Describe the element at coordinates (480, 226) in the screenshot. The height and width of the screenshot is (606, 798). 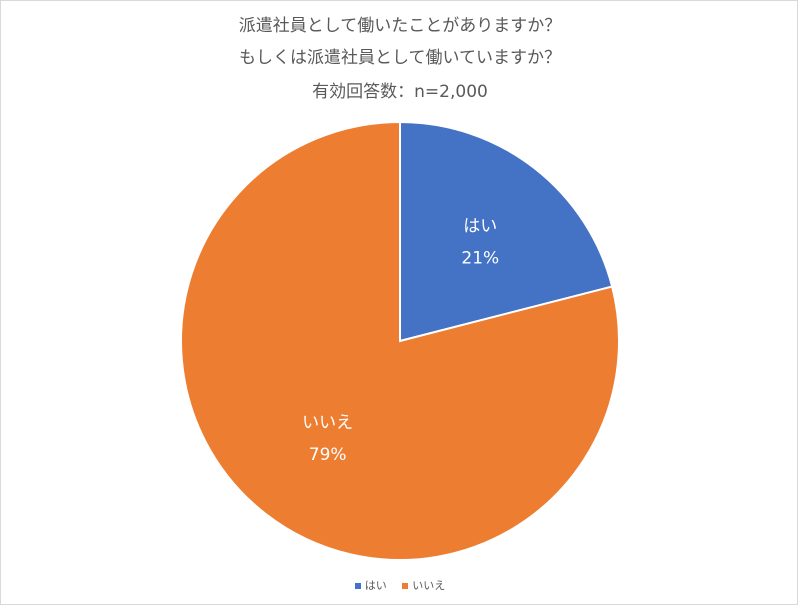
I see `data-label-category: はい` at that location.